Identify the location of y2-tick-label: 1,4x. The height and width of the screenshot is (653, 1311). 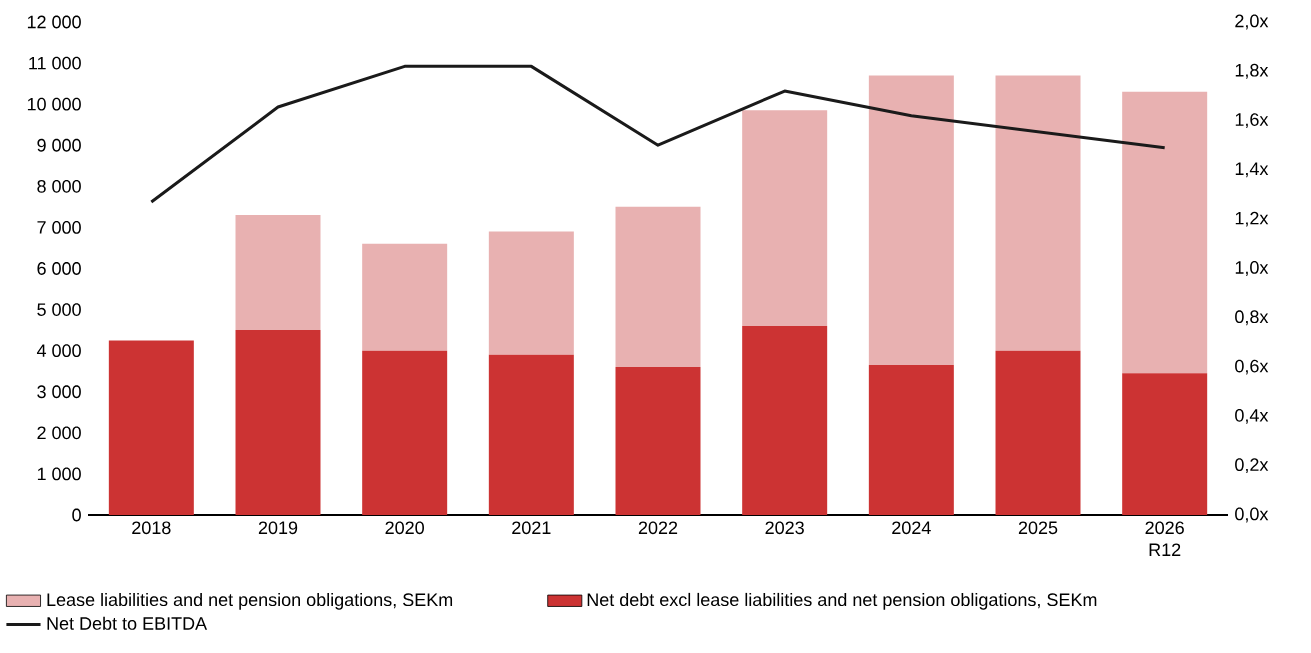
(1252, 170).